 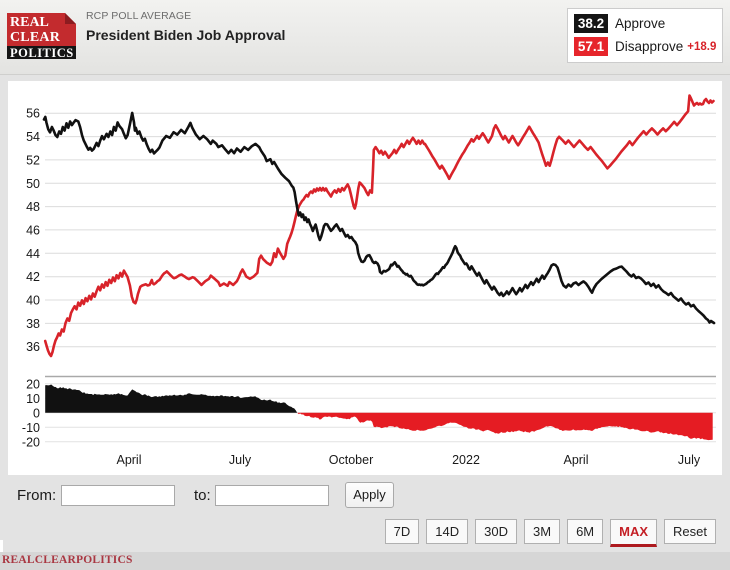 What do you see at coordinates (31, 442) in the screenshot?
I see `svg-text: -20` at bounding box center [31, 442].